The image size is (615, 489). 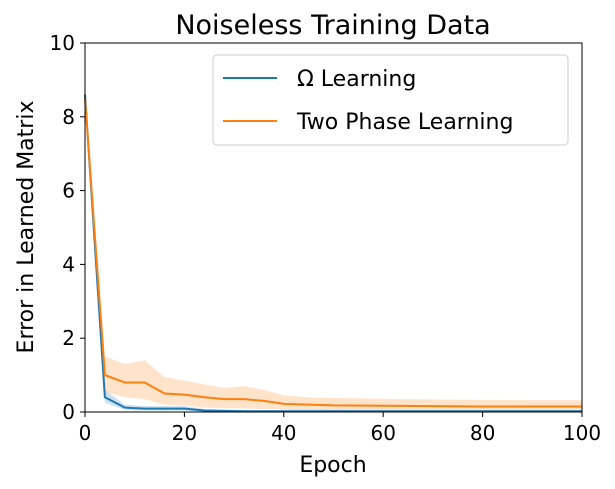 What do you see at coordinates (68, 191) in the screenshot?
I see `y-tick-label: 6` at bounding box center [68, 191].